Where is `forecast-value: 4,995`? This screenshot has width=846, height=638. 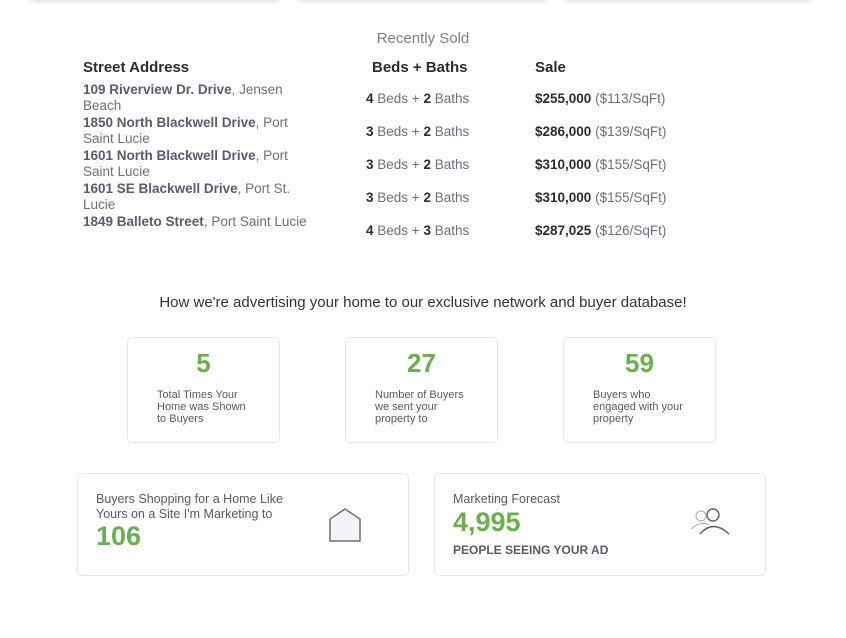
forecast-value: 4,995 is located at coordinates (487, 522).